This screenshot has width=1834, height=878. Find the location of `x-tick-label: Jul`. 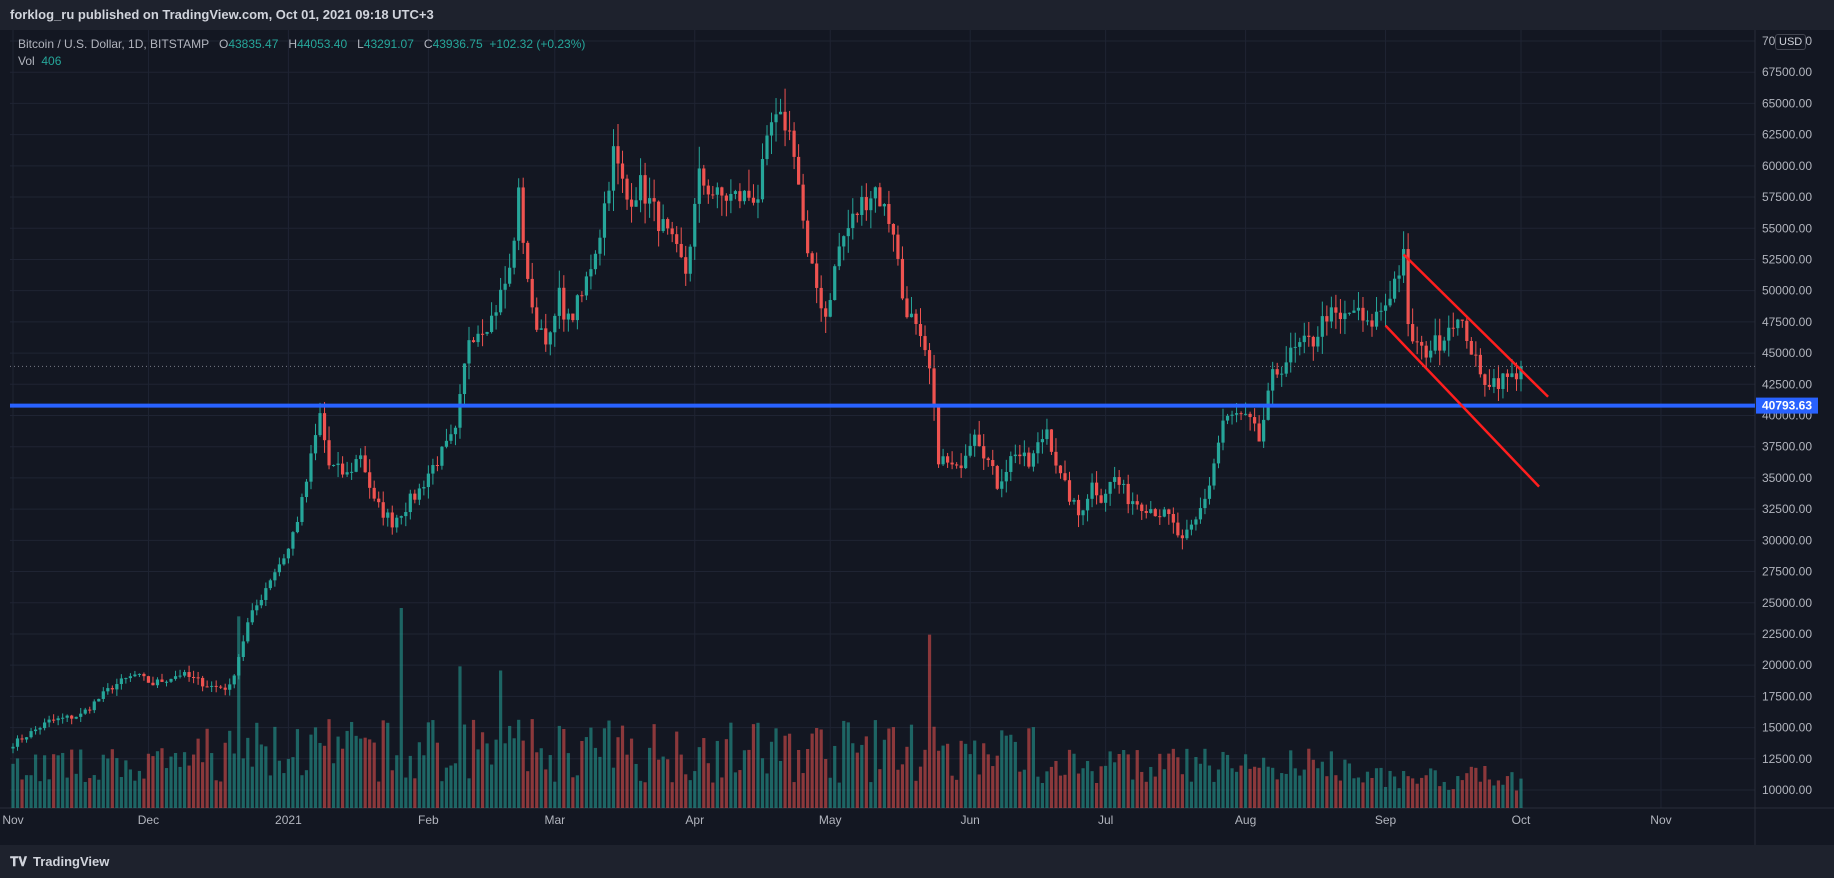

x-tick-label: Jul is located at coordinates (1105, 820).